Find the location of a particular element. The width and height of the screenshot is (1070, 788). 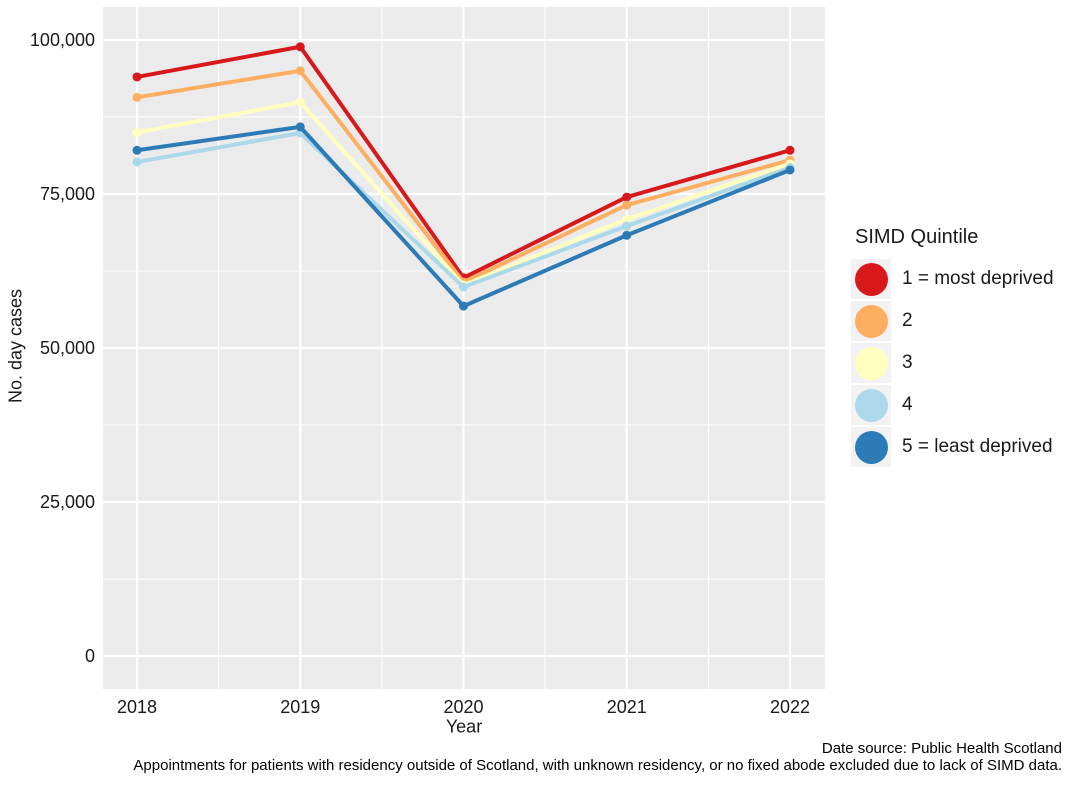

data-point-quintile-2-2019 is located at coordinates (300, 71).